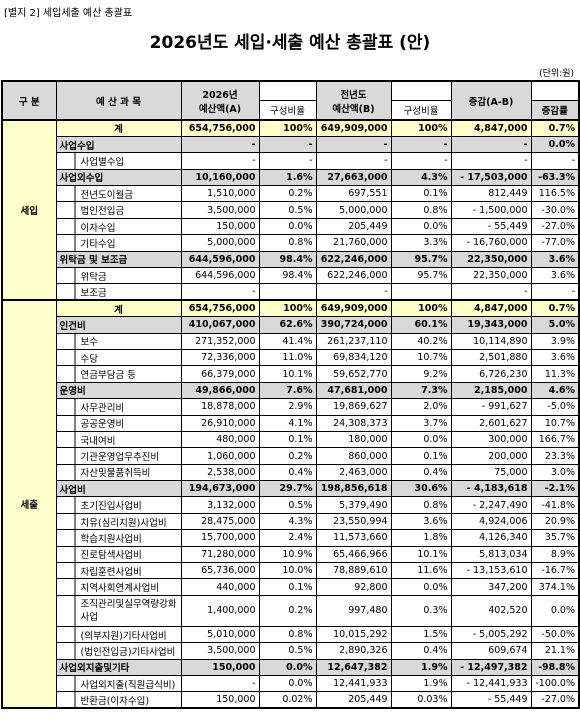 This screenshot has height=724, width=580. I want to click on value-cell: 166.7%, so click(555, 439).